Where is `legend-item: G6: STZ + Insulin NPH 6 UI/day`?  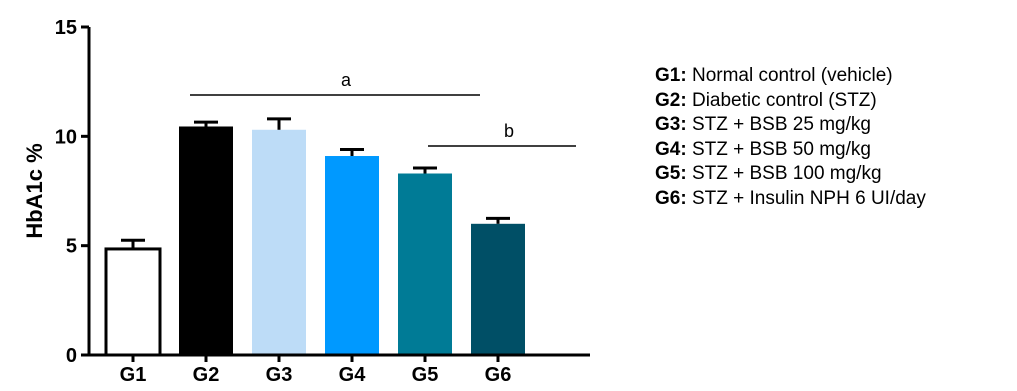
legend-item: G6: STZ + Insulin NPH 6 UI/day is located at coordinates (790, 199).